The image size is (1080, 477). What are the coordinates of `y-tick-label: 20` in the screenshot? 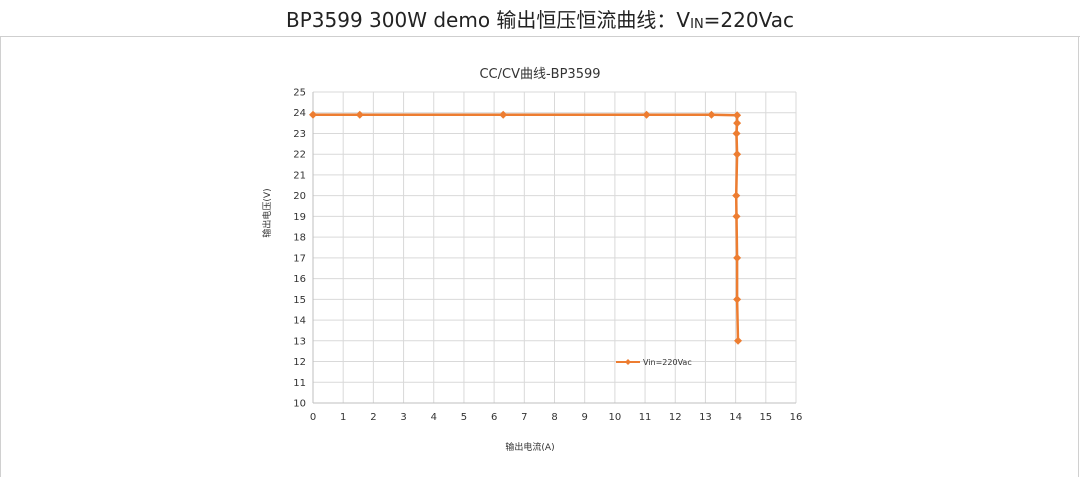 It's located at (299, 196).